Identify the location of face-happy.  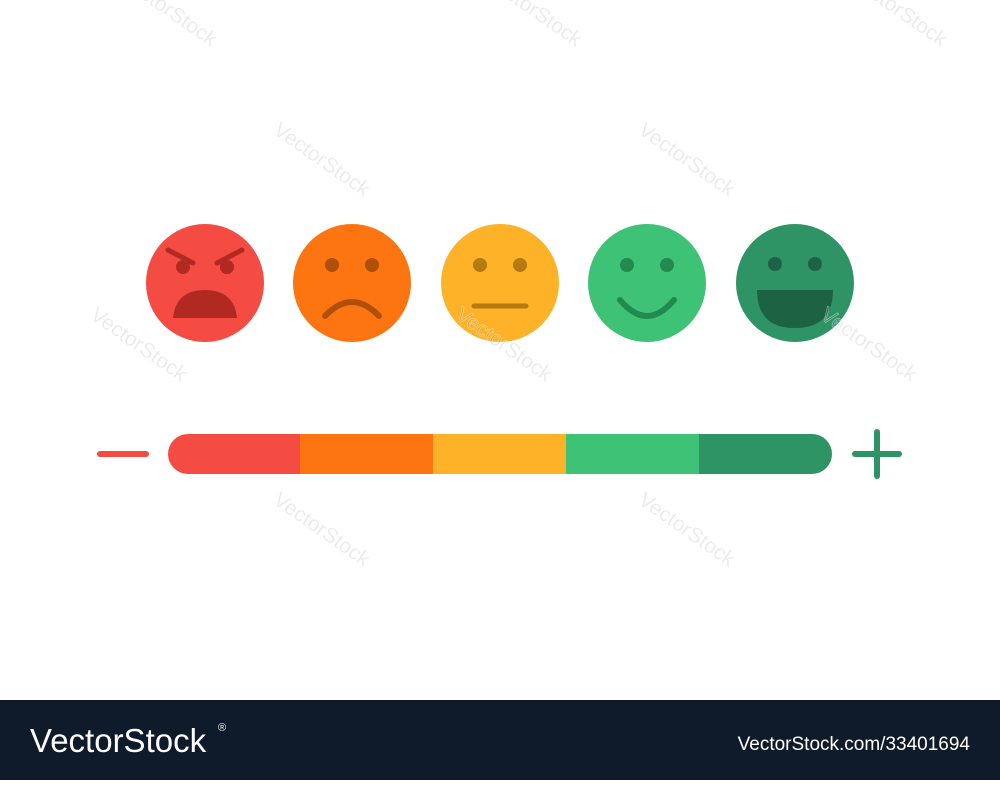
(795, 283).